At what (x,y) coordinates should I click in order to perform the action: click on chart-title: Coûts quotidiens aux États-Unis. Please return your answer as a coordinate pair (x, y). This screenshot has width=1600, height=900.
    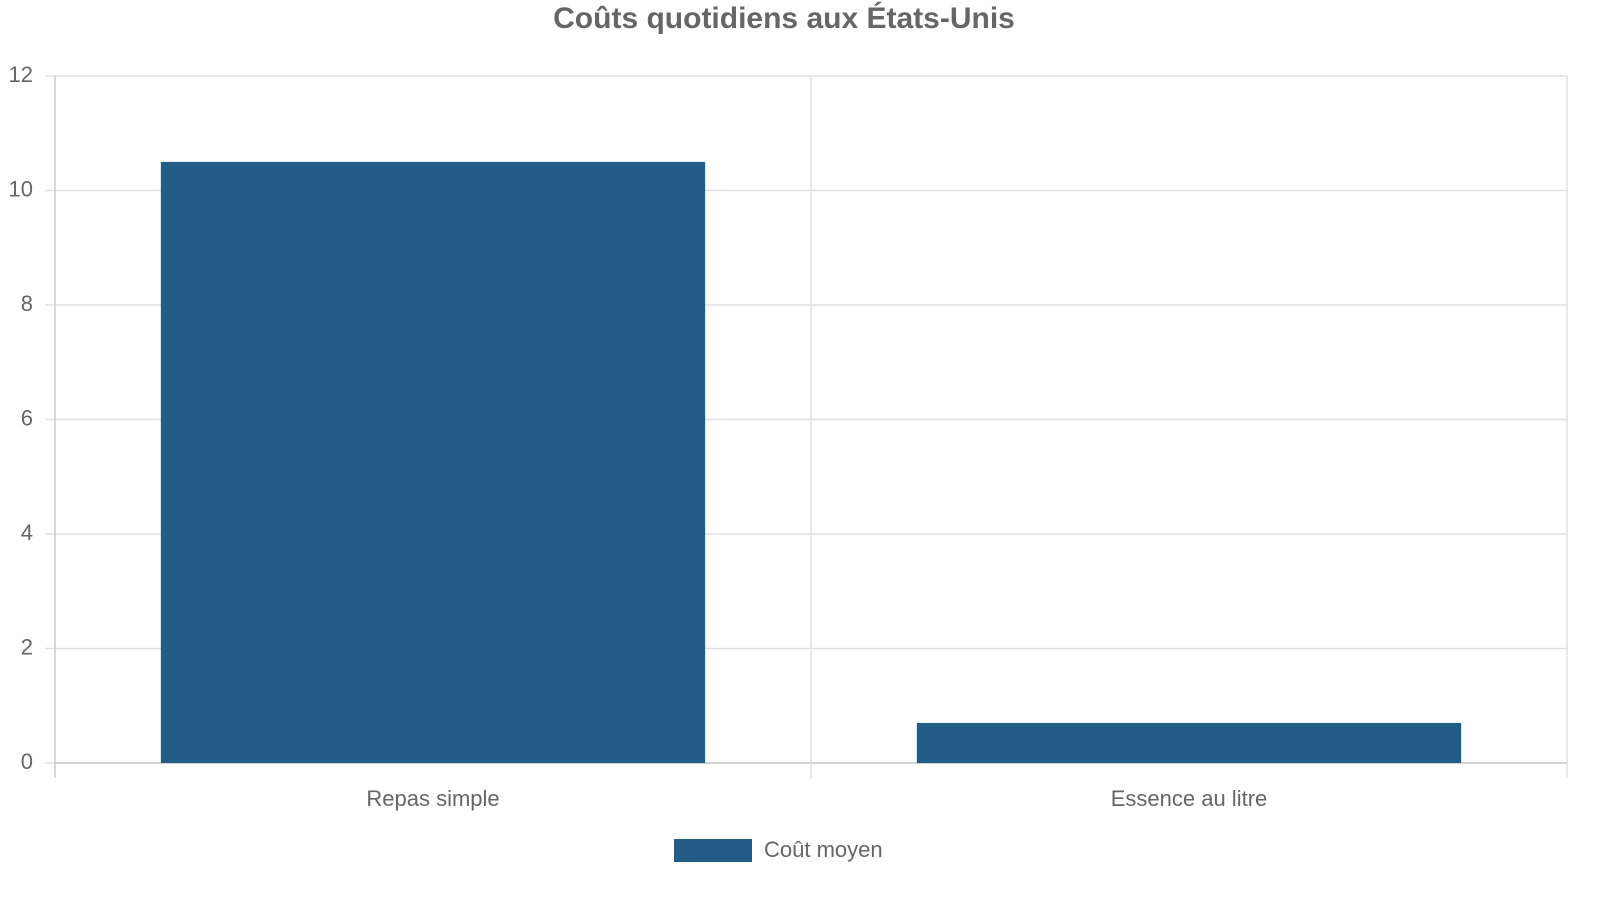
    Looking at the image, I should click on (784, 18).